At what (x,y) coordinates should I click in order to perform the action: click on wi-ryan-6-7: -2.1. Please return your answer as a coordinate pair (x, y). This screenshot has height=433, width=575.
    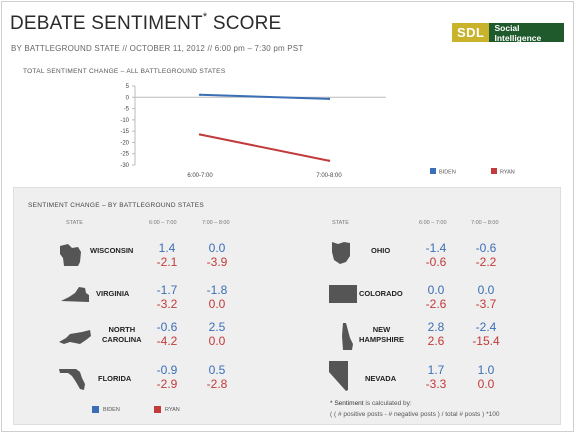
    Looking at the image, I should click on (167, 262).